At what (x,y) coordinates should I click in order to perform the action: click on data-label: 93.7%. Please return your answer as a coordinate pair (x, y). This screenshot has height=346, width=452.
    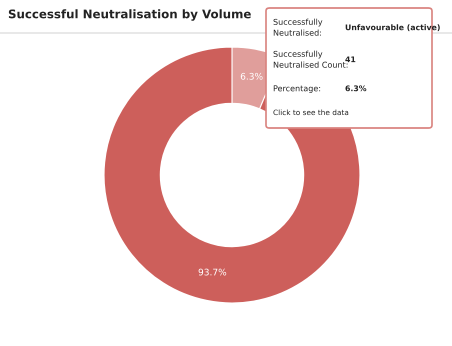
    Looking at the image, I should click on (212, 272).